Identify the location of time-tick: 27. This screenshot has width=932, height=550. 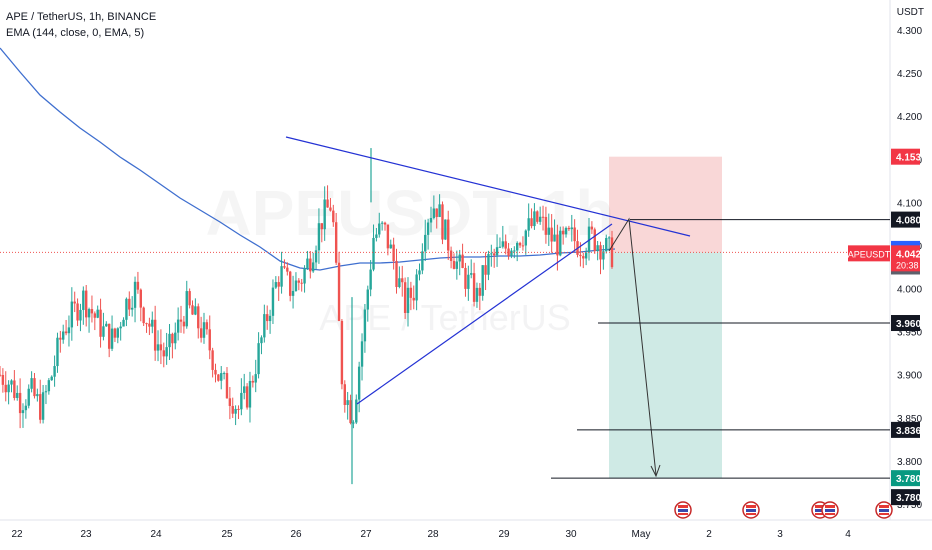
(366, 534).